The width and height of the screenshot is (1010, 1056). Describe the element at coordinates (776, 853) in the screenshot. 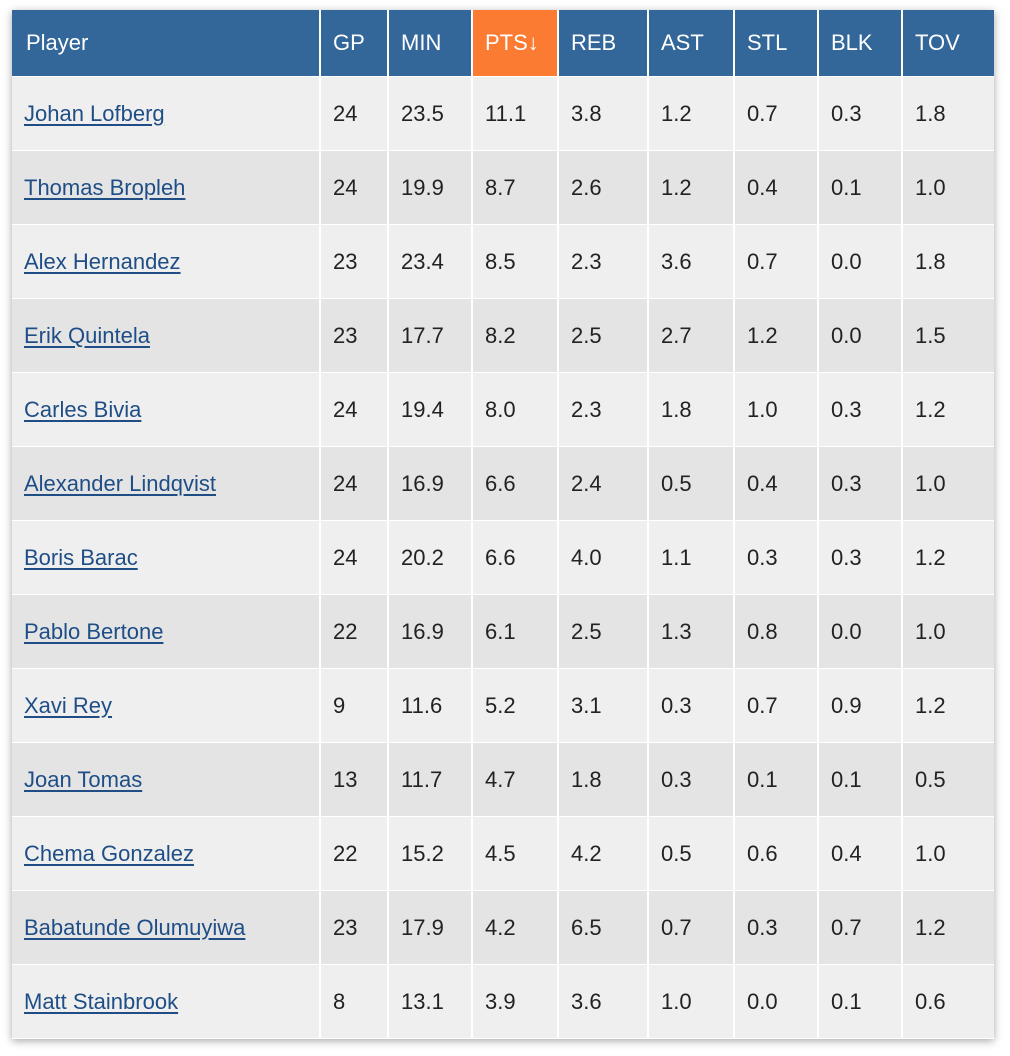

I see `cell-stl: 0.6` at that location.